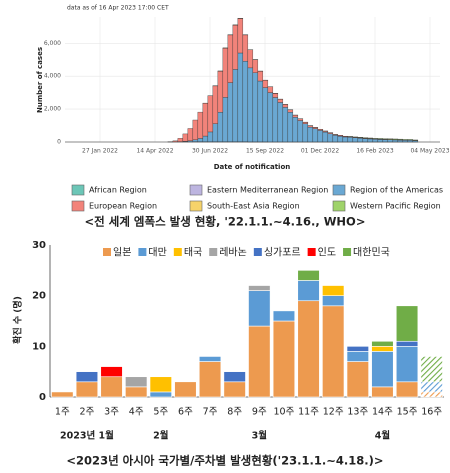 The width and height of the screenshot is (450, 473). Describe the element at coordinates (52, 109) in the screenshot. I see `y-tick-label: 2,000` at that location.